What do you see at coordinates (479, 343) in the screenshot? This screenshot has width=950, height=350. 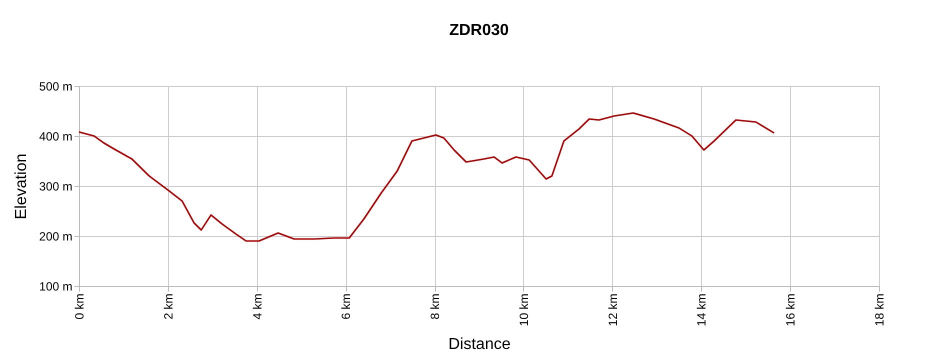 I see `x-axis-title: Distance` at bounding box center [479, 343].